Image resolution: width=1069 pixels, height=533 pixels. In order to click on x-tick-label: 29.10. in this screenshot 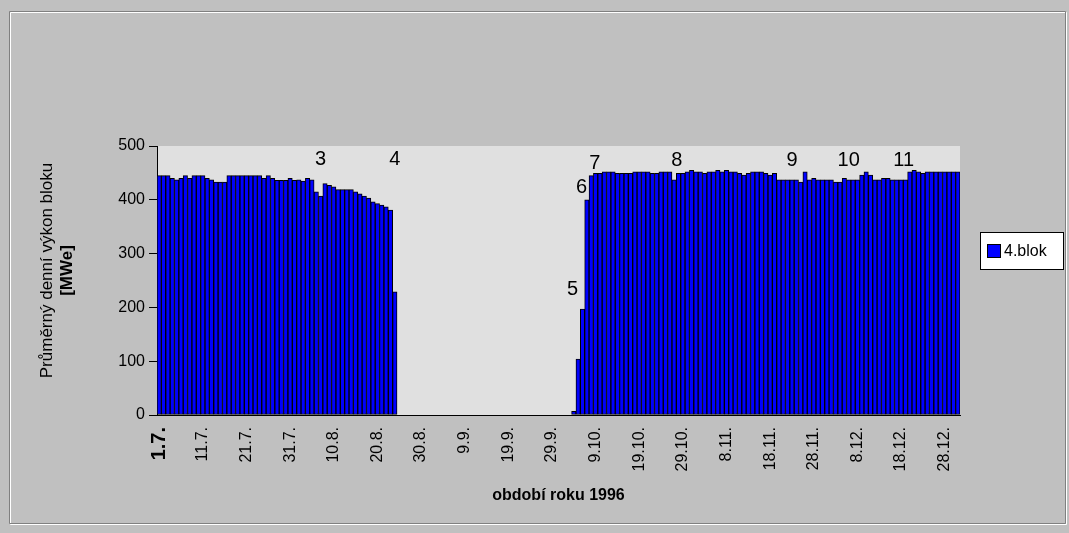, I will do `click(682, 449)`.